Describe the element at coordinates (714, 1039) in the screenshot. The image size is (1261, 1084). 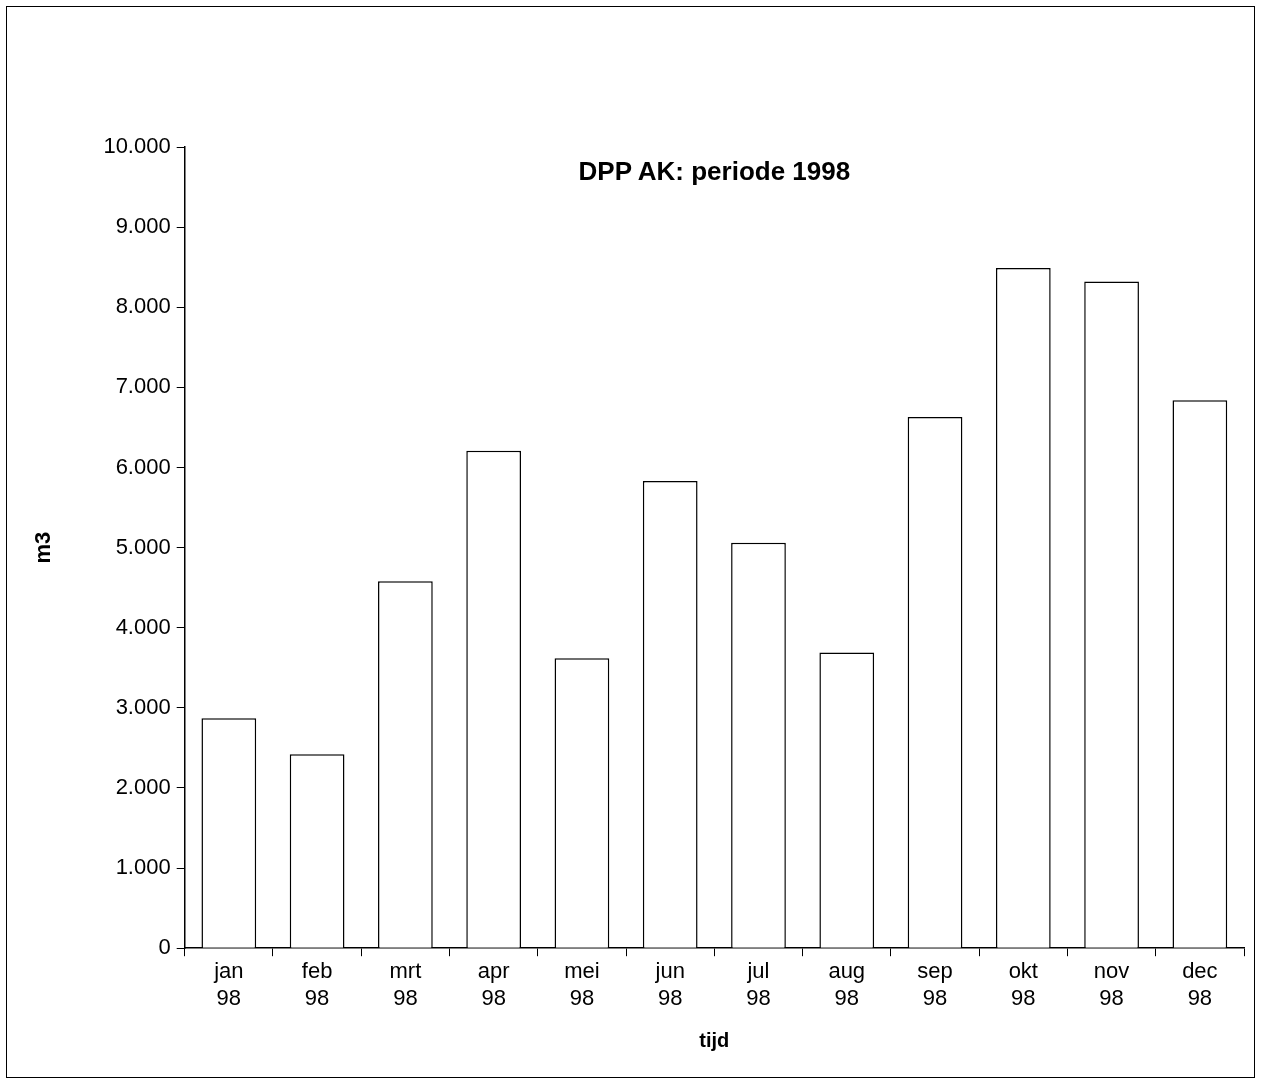
I see `x-axis-title: tijd` at that location.